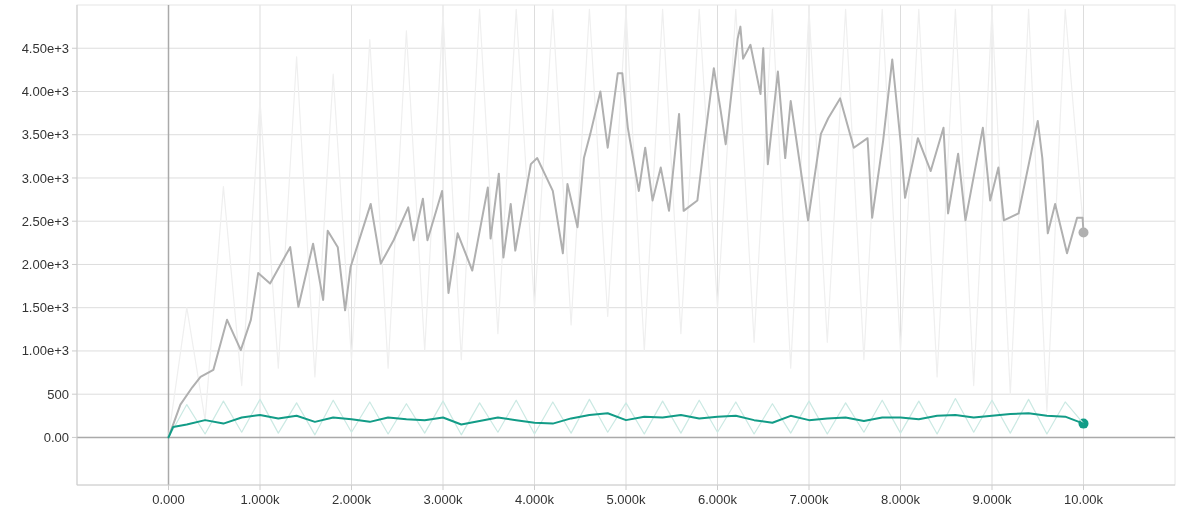 This screenshot has height=513, width=1186. What do you see at coordinates (626, 499) in the screenshot?
I see `x-tick-label: 5.000k` at bounding box center [626, 499].